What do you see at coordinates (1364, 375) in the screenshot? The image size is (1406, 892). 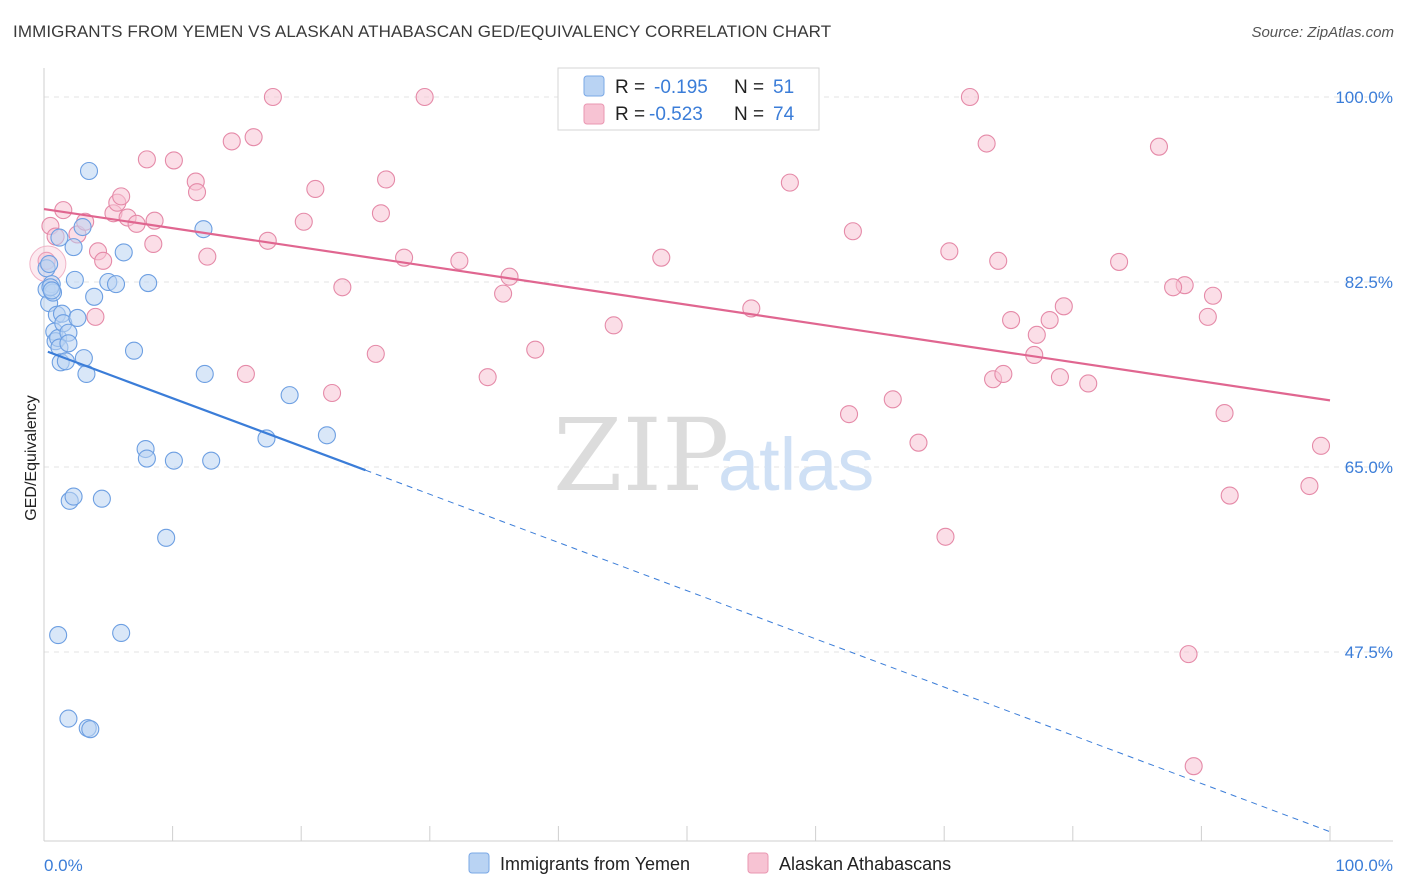 I see `y-tick-labels: 47.5% 65.0% 82.5% 100.0%` at bounding box center [1364, 375].